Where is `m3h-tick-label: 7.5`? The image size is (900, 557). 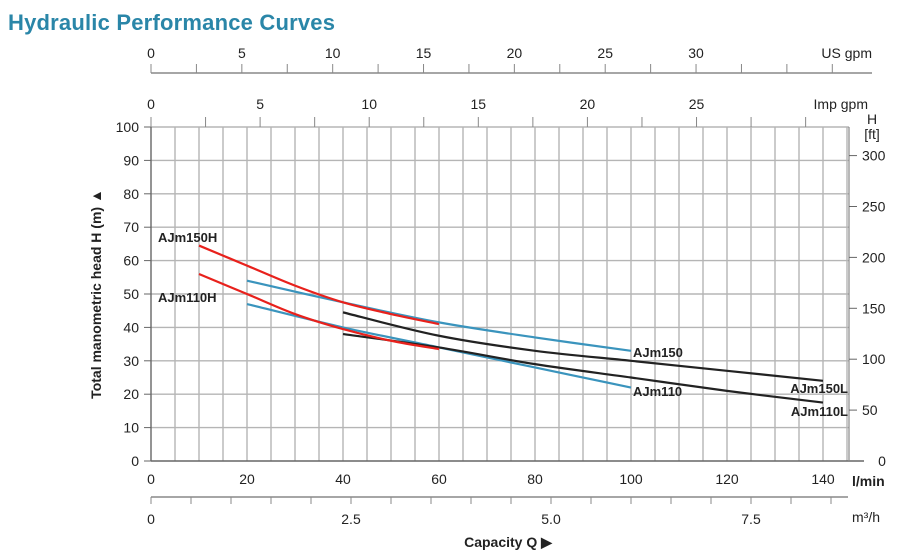
m3h-tick-label: 7.5 is located at coordinates (751, 519).